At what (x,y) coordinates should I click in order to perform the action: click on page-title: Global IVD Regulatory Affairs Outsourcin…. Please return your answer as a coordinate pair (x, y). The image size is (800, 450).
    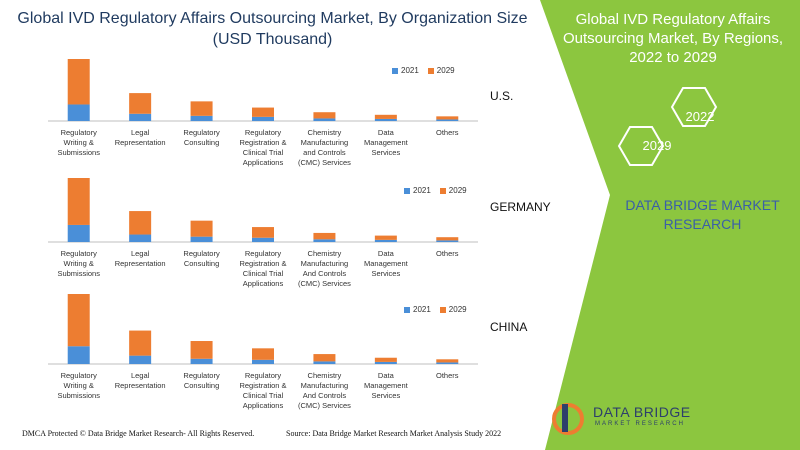
    Looking at the image, I should click on (272, 29).